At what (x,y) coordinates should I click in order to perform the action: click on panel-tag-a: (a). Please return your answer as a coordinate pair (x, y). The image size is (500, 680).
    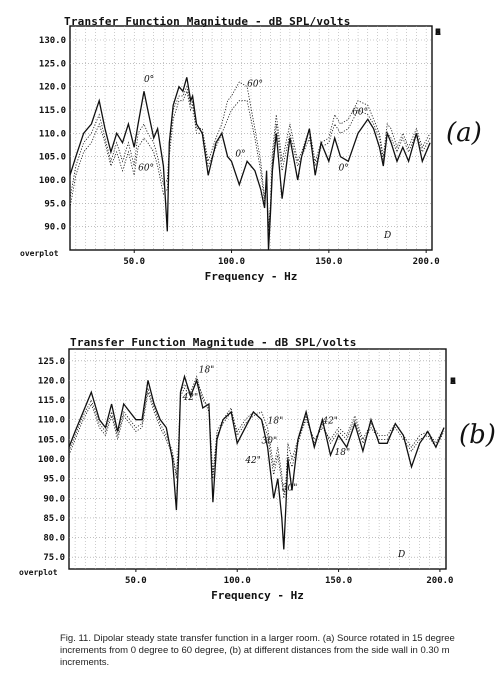
    Looking at the image, I should click on (464, 133).